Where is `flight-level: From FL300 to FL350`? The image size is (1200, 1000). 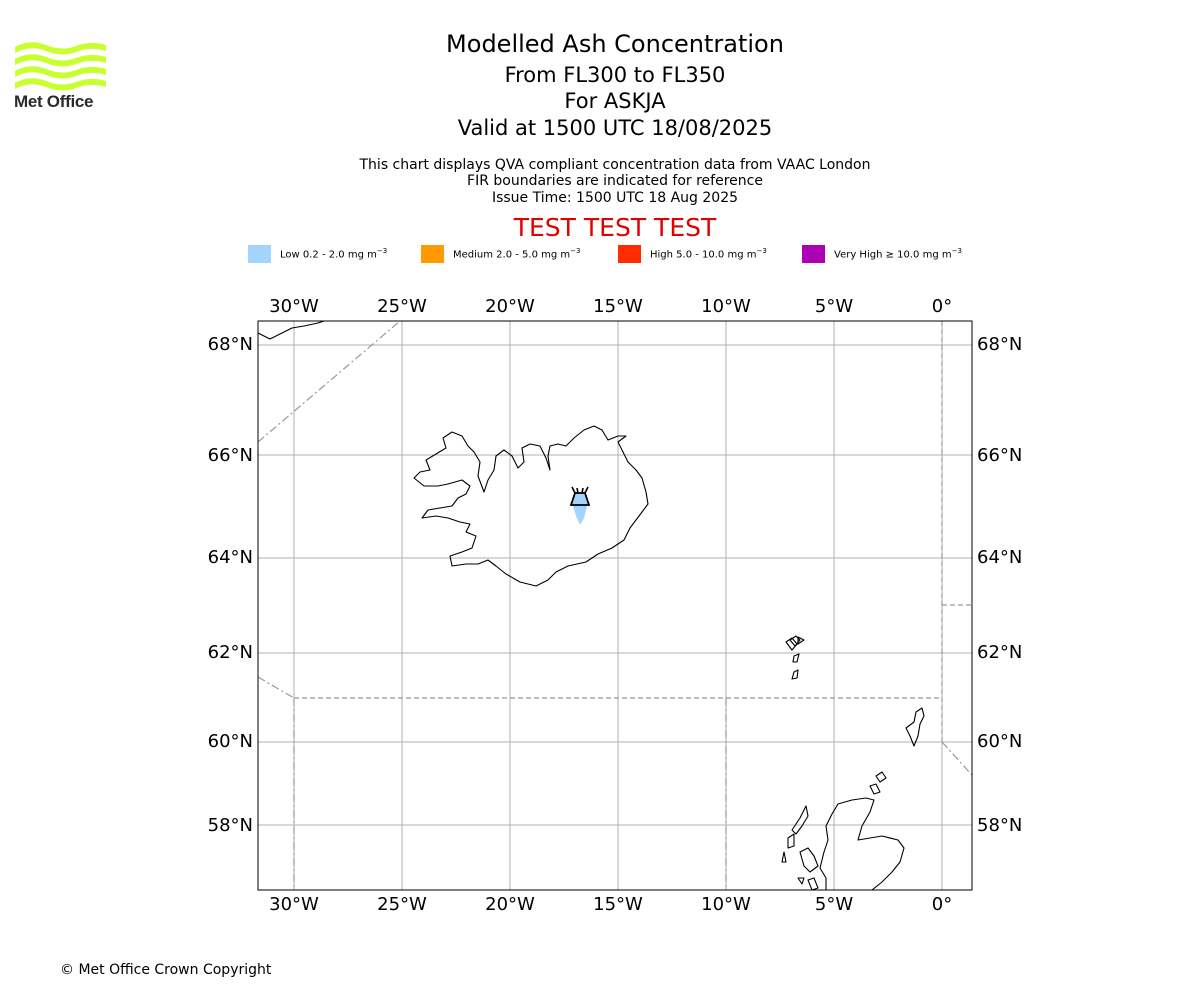 flight-level: From FL300 to FL350 is located at coordinates (615, 75).